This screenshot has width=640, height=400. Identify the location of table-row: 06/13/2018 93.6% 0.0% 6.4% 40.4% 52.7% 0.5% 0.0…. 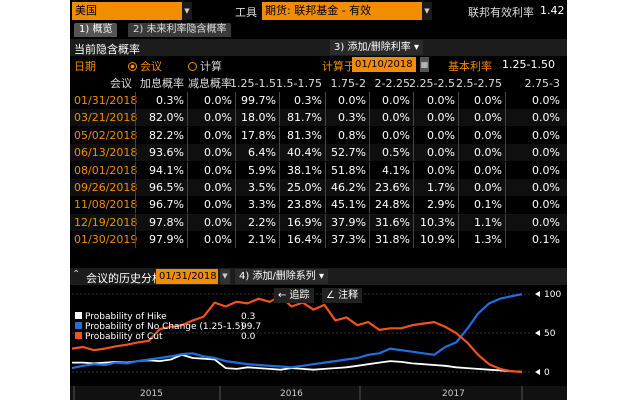
(318, 153).